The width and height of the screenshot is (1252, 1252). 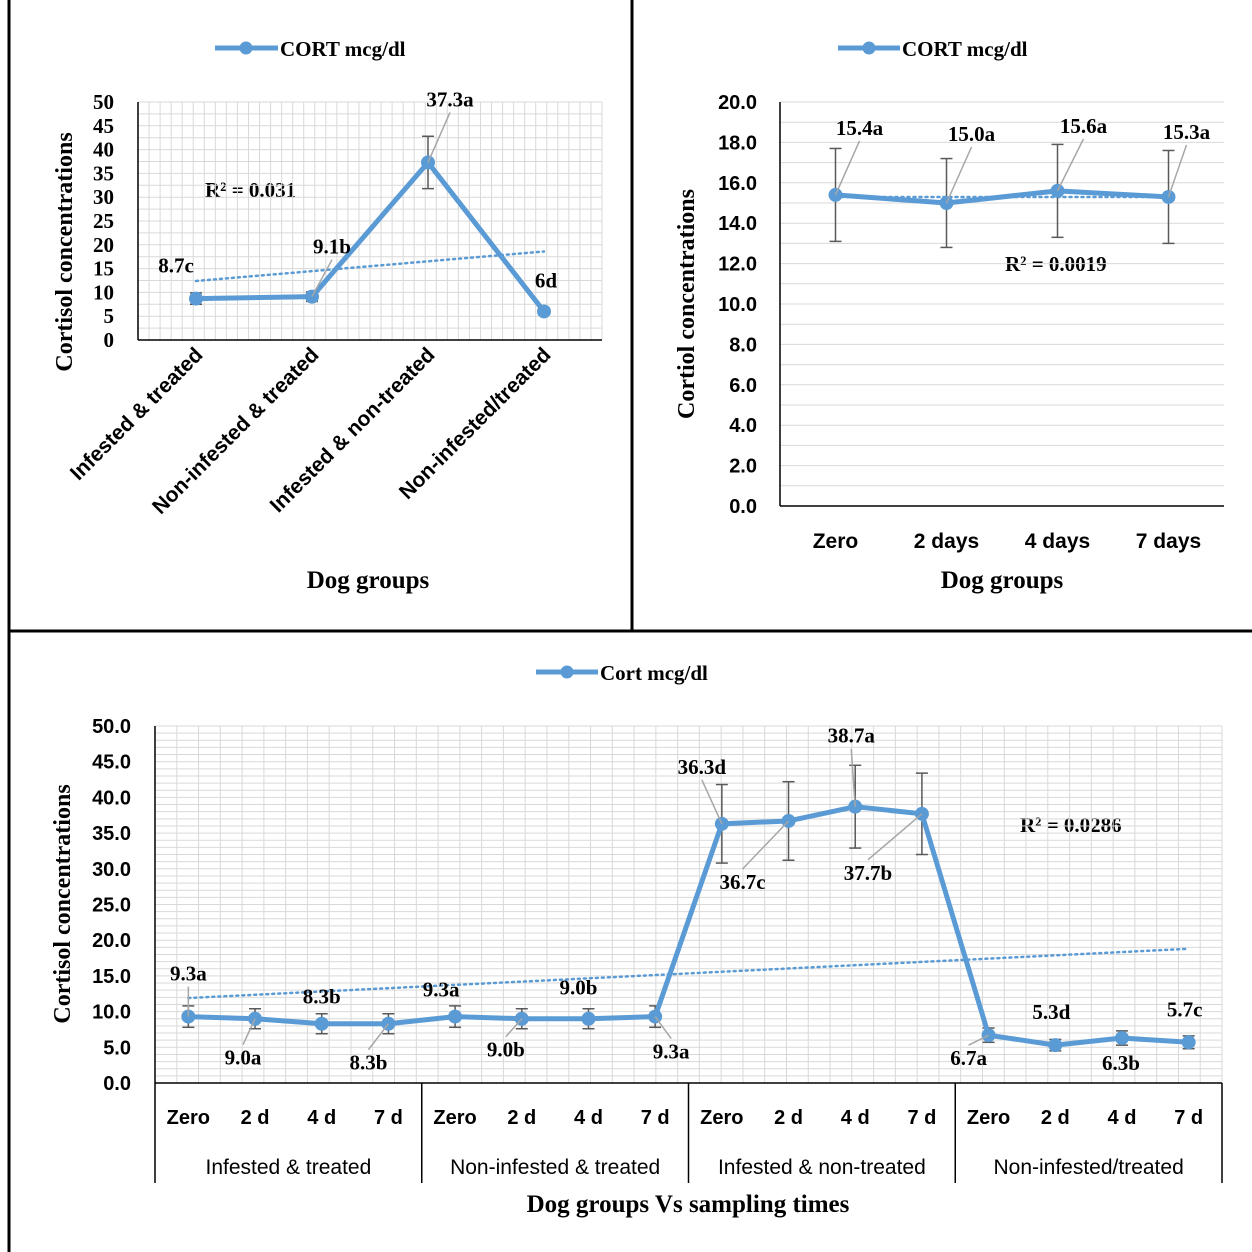 What do you see at coordinates (1051, 1012) in the screenshot?
I see `data-label: 5.3d` at bounding box center [1051, 1012].